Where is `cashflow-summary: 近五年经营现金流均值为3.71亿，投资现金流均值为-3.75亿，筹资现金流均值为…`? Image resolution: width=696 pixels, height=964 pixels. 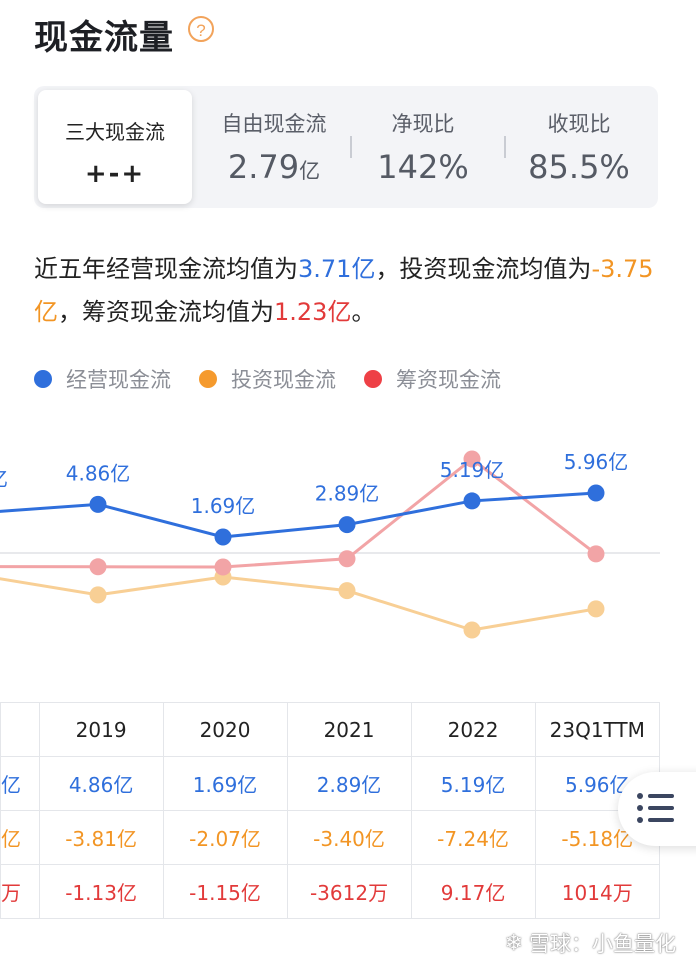
cashflow-summary: 近五年经营现金流均值为3.71亿，投资现金流均值为-3.75亿，筹资现金流均值为… is located at coordinates (344, 290).